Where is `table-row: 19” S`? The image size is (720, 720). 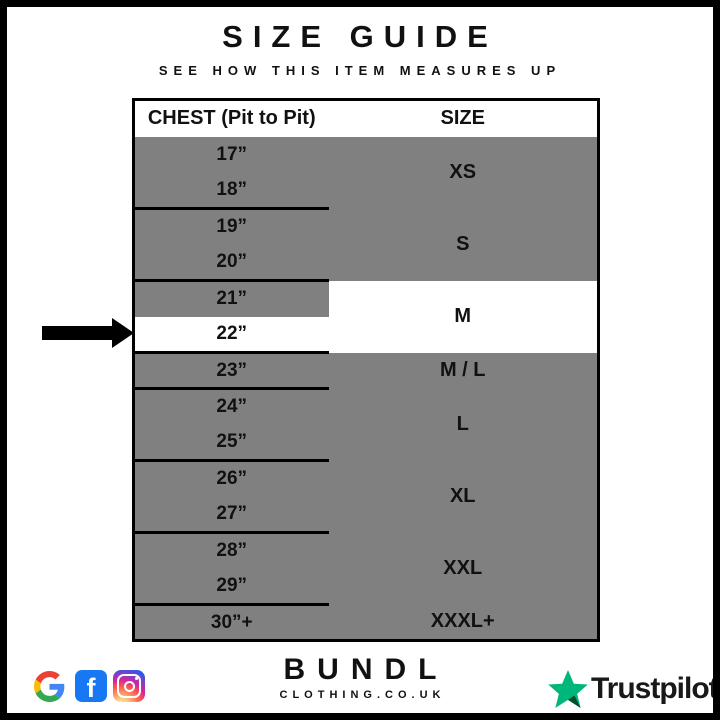
table-row: 19” S is located at coordinates (366, 244).